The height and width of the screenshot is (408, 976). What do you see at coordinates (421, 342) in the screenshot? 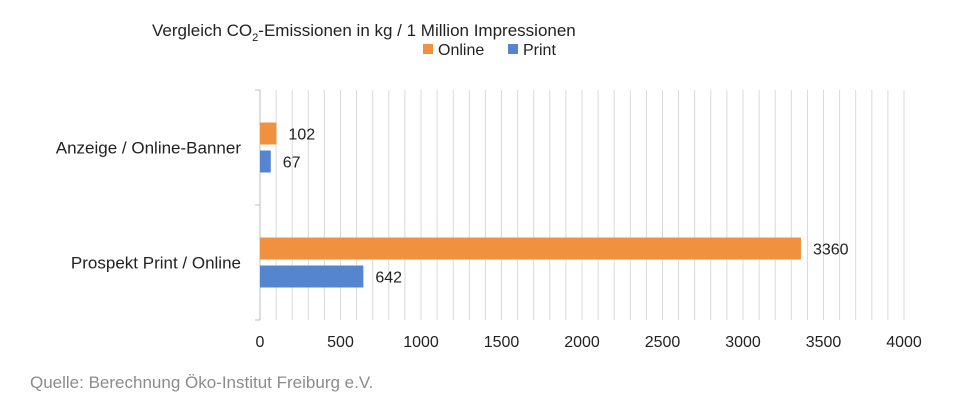
I see `x-tick-label: 1000` at bounding box center [421, 342].